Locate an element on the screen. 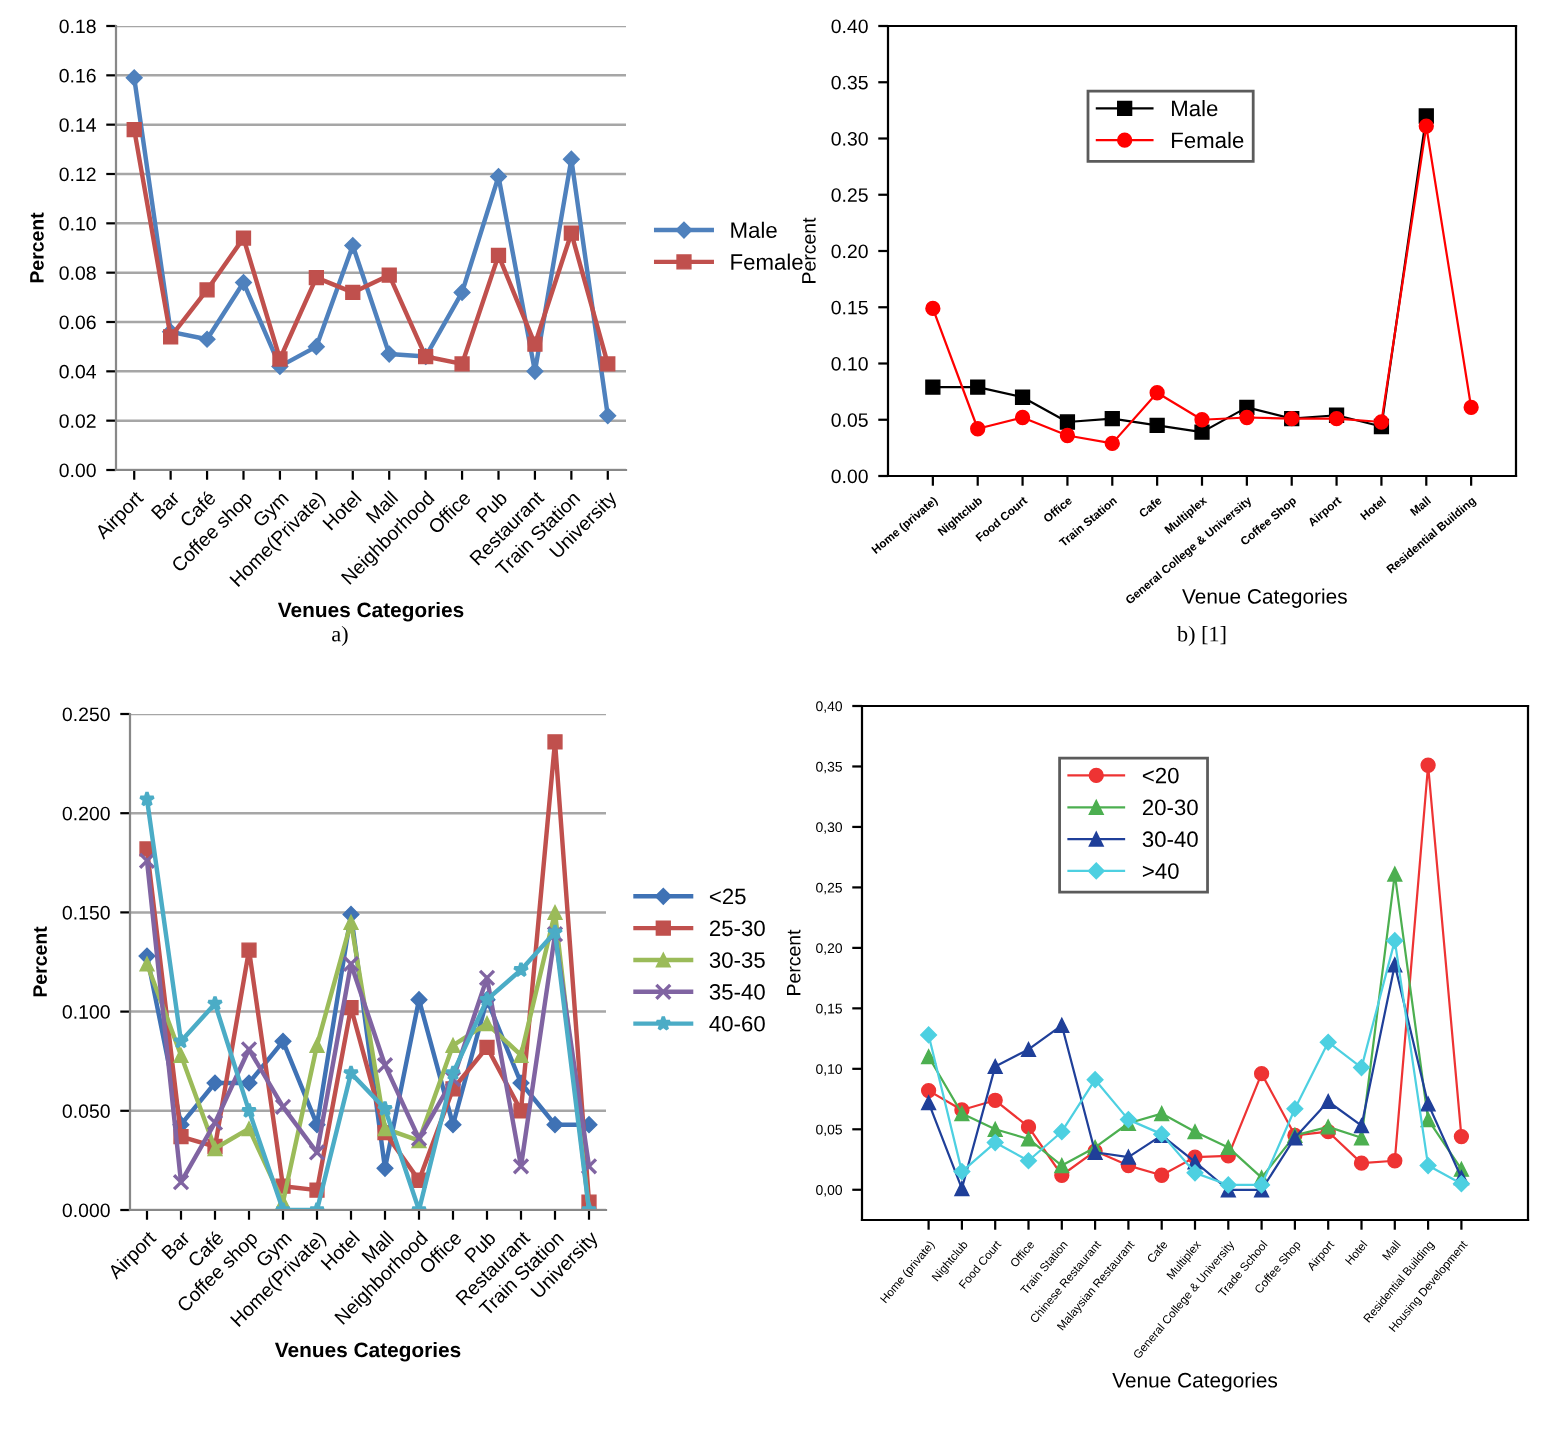  y-tick-label: 0.16 is located at coordinates (77, 75).